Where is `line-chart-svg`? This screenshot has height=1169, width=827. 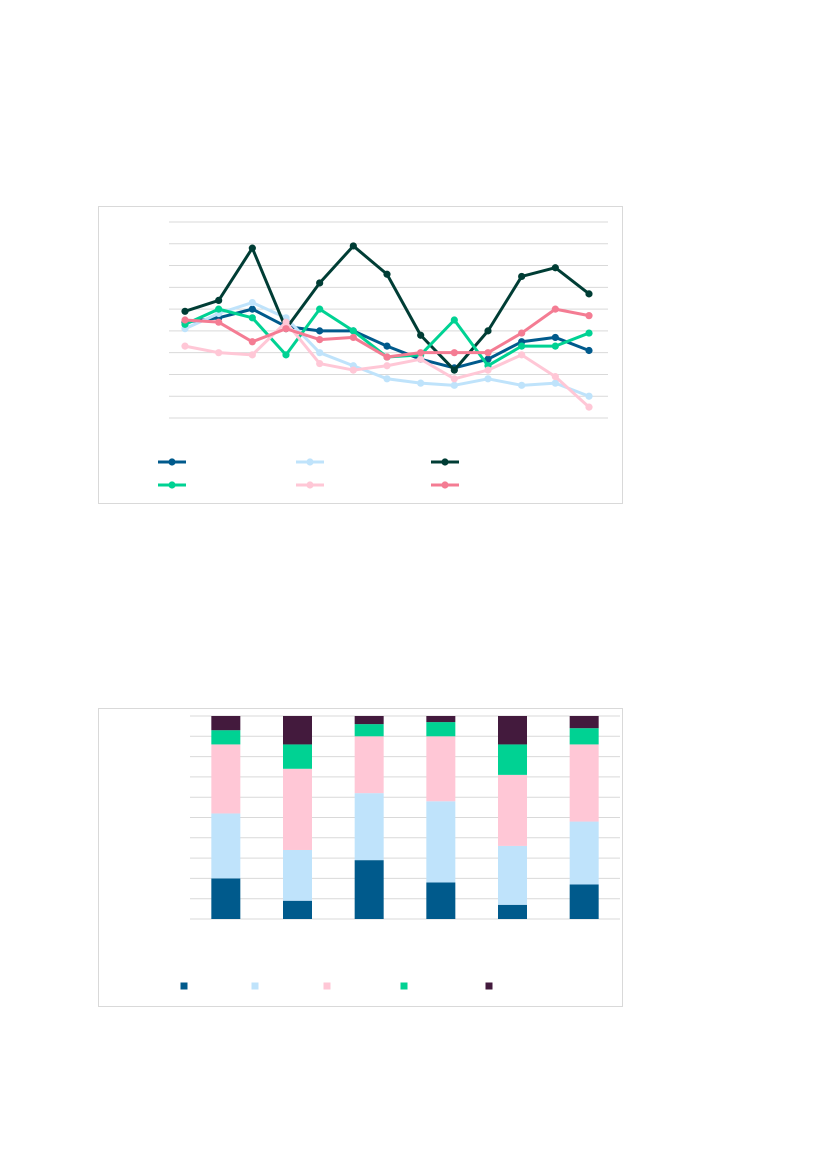
line-chart-svg is located at coordinates (383, 355).